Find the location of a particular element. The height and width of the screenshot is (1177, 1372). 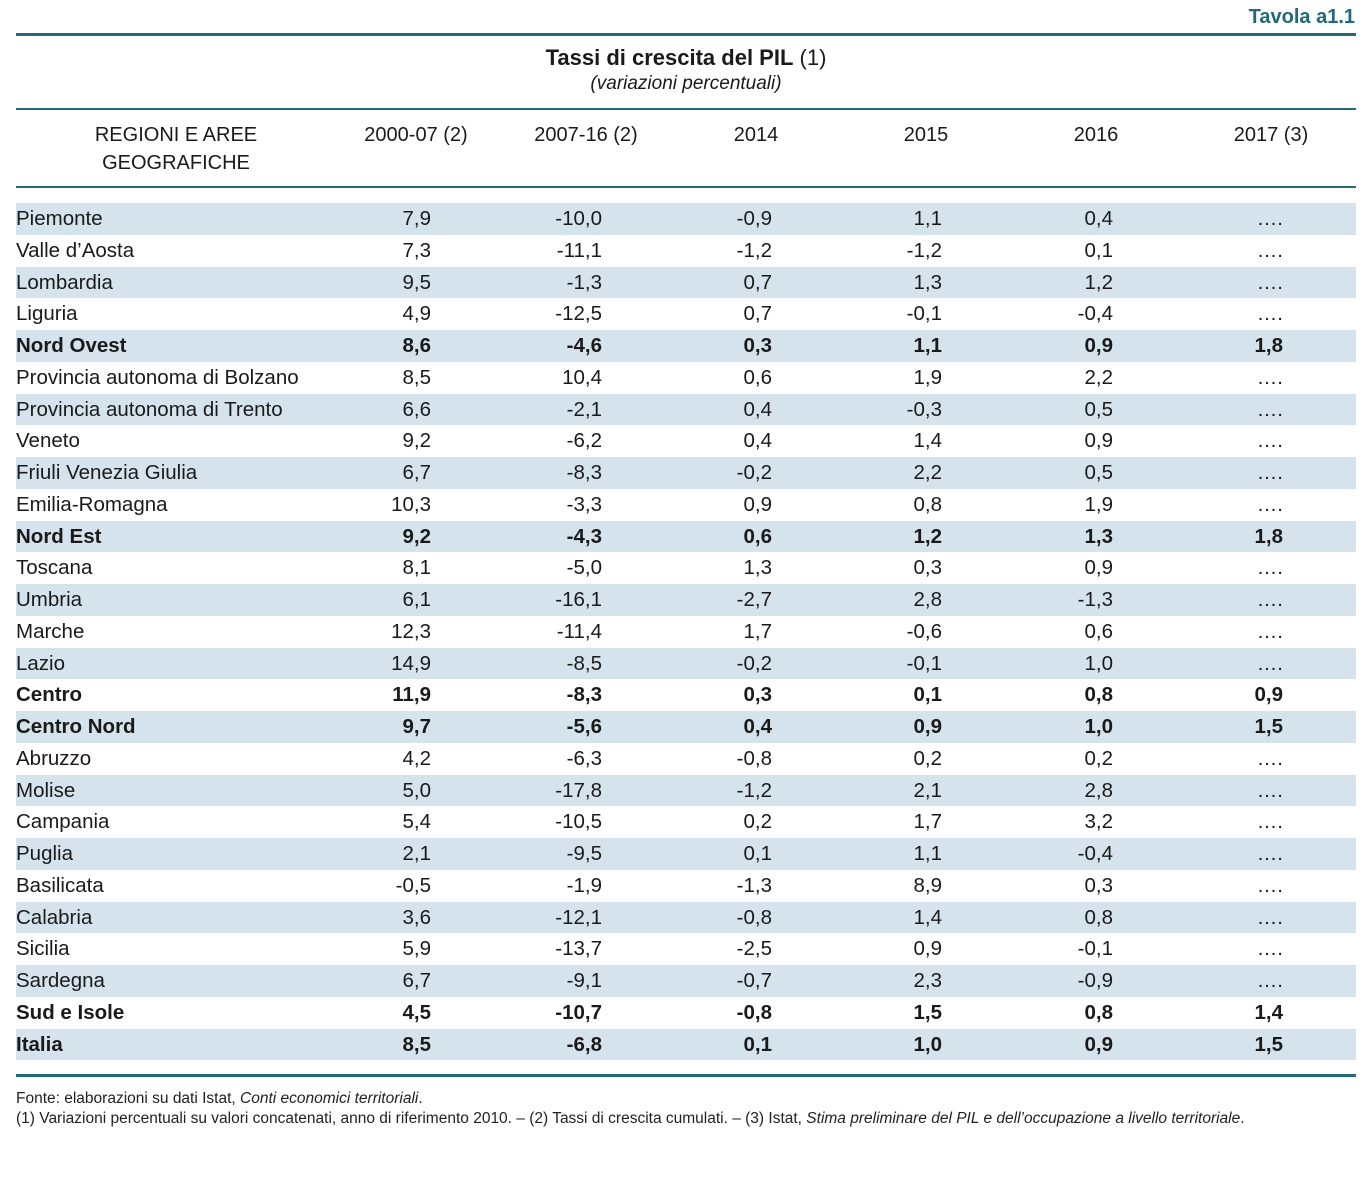

table-title-note-ref: (1) is located at coordinates (813, 57).